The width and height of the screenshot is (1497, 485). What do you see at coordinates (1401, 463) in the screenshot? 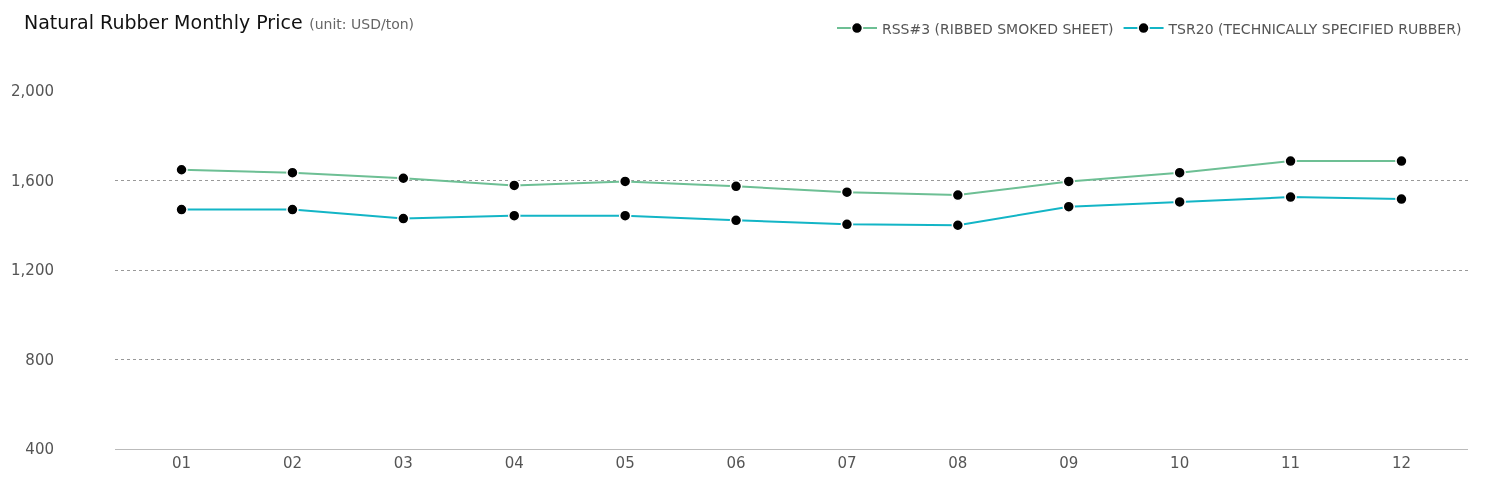
I see `x-tick-label: 12` at bounding box center [1401, 463].